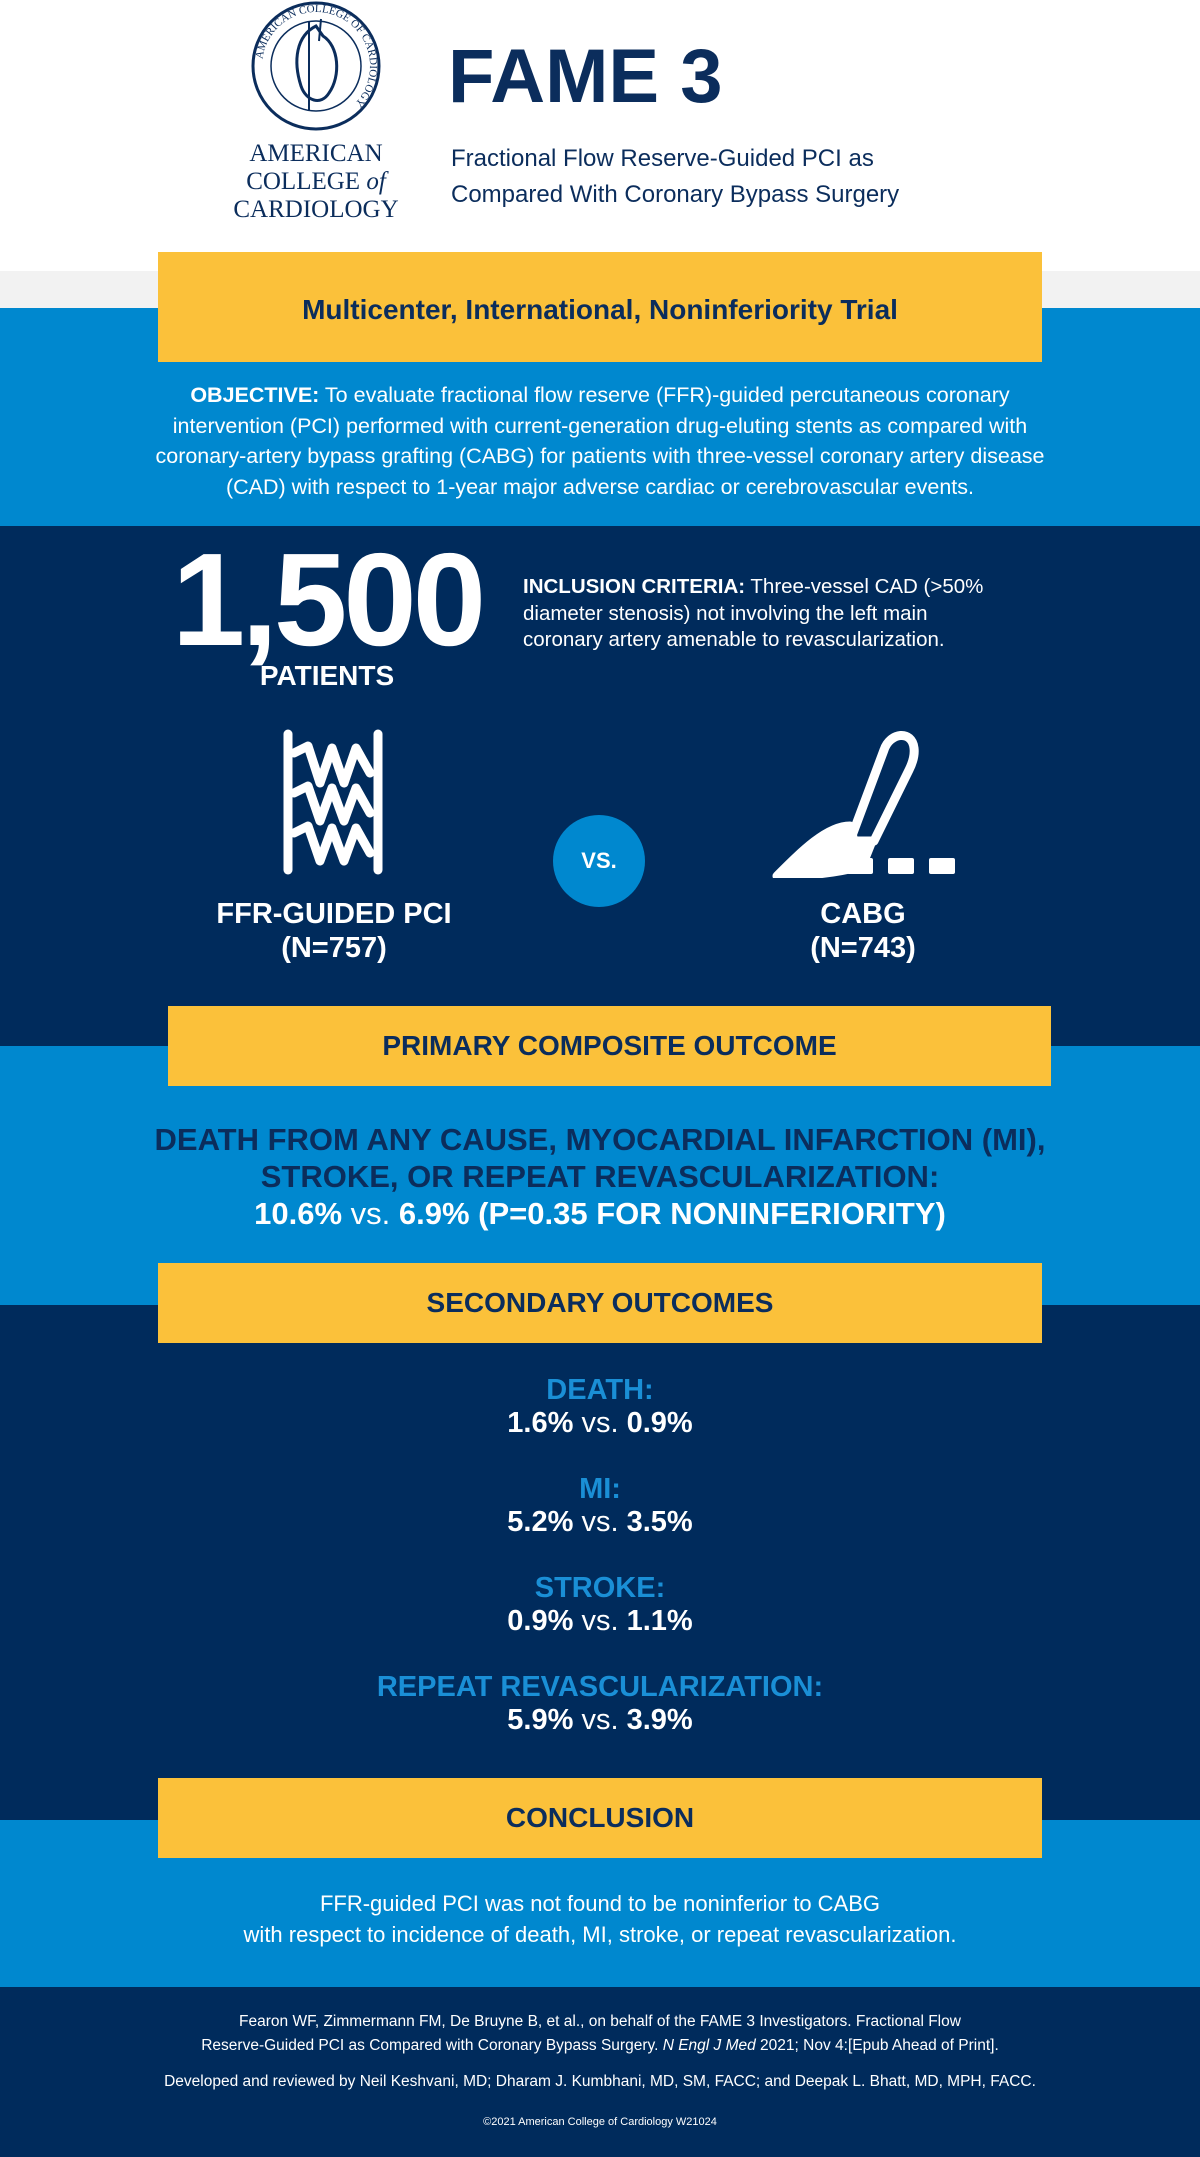 The image size is (1200, 2157). I want to click on patients-label: PATIENTS, so click(327, 675).